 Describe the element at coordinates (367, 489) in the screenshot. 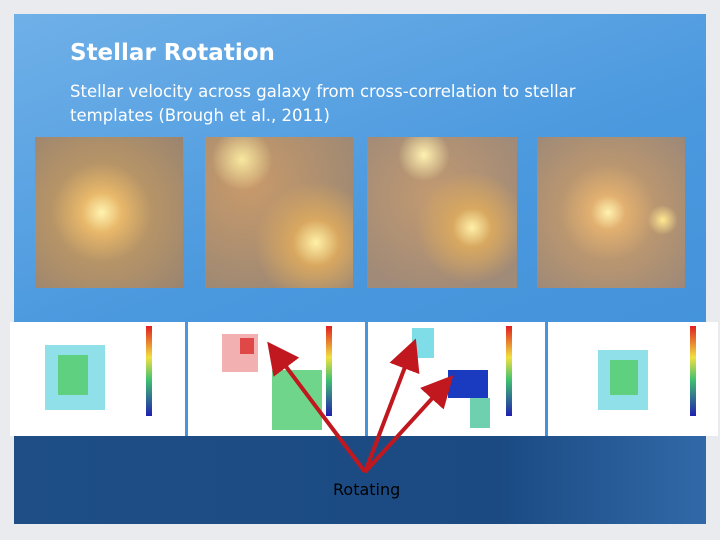

I see `annotation: Rotating` at that location.